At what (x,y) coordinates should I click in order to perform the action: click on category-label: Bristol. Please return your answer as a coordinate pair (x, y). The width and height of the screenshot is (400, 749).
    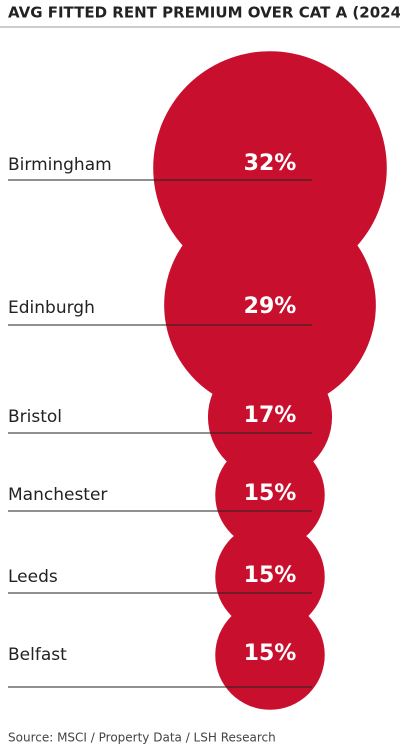
    Looking at the image, I should click on (35, 417).